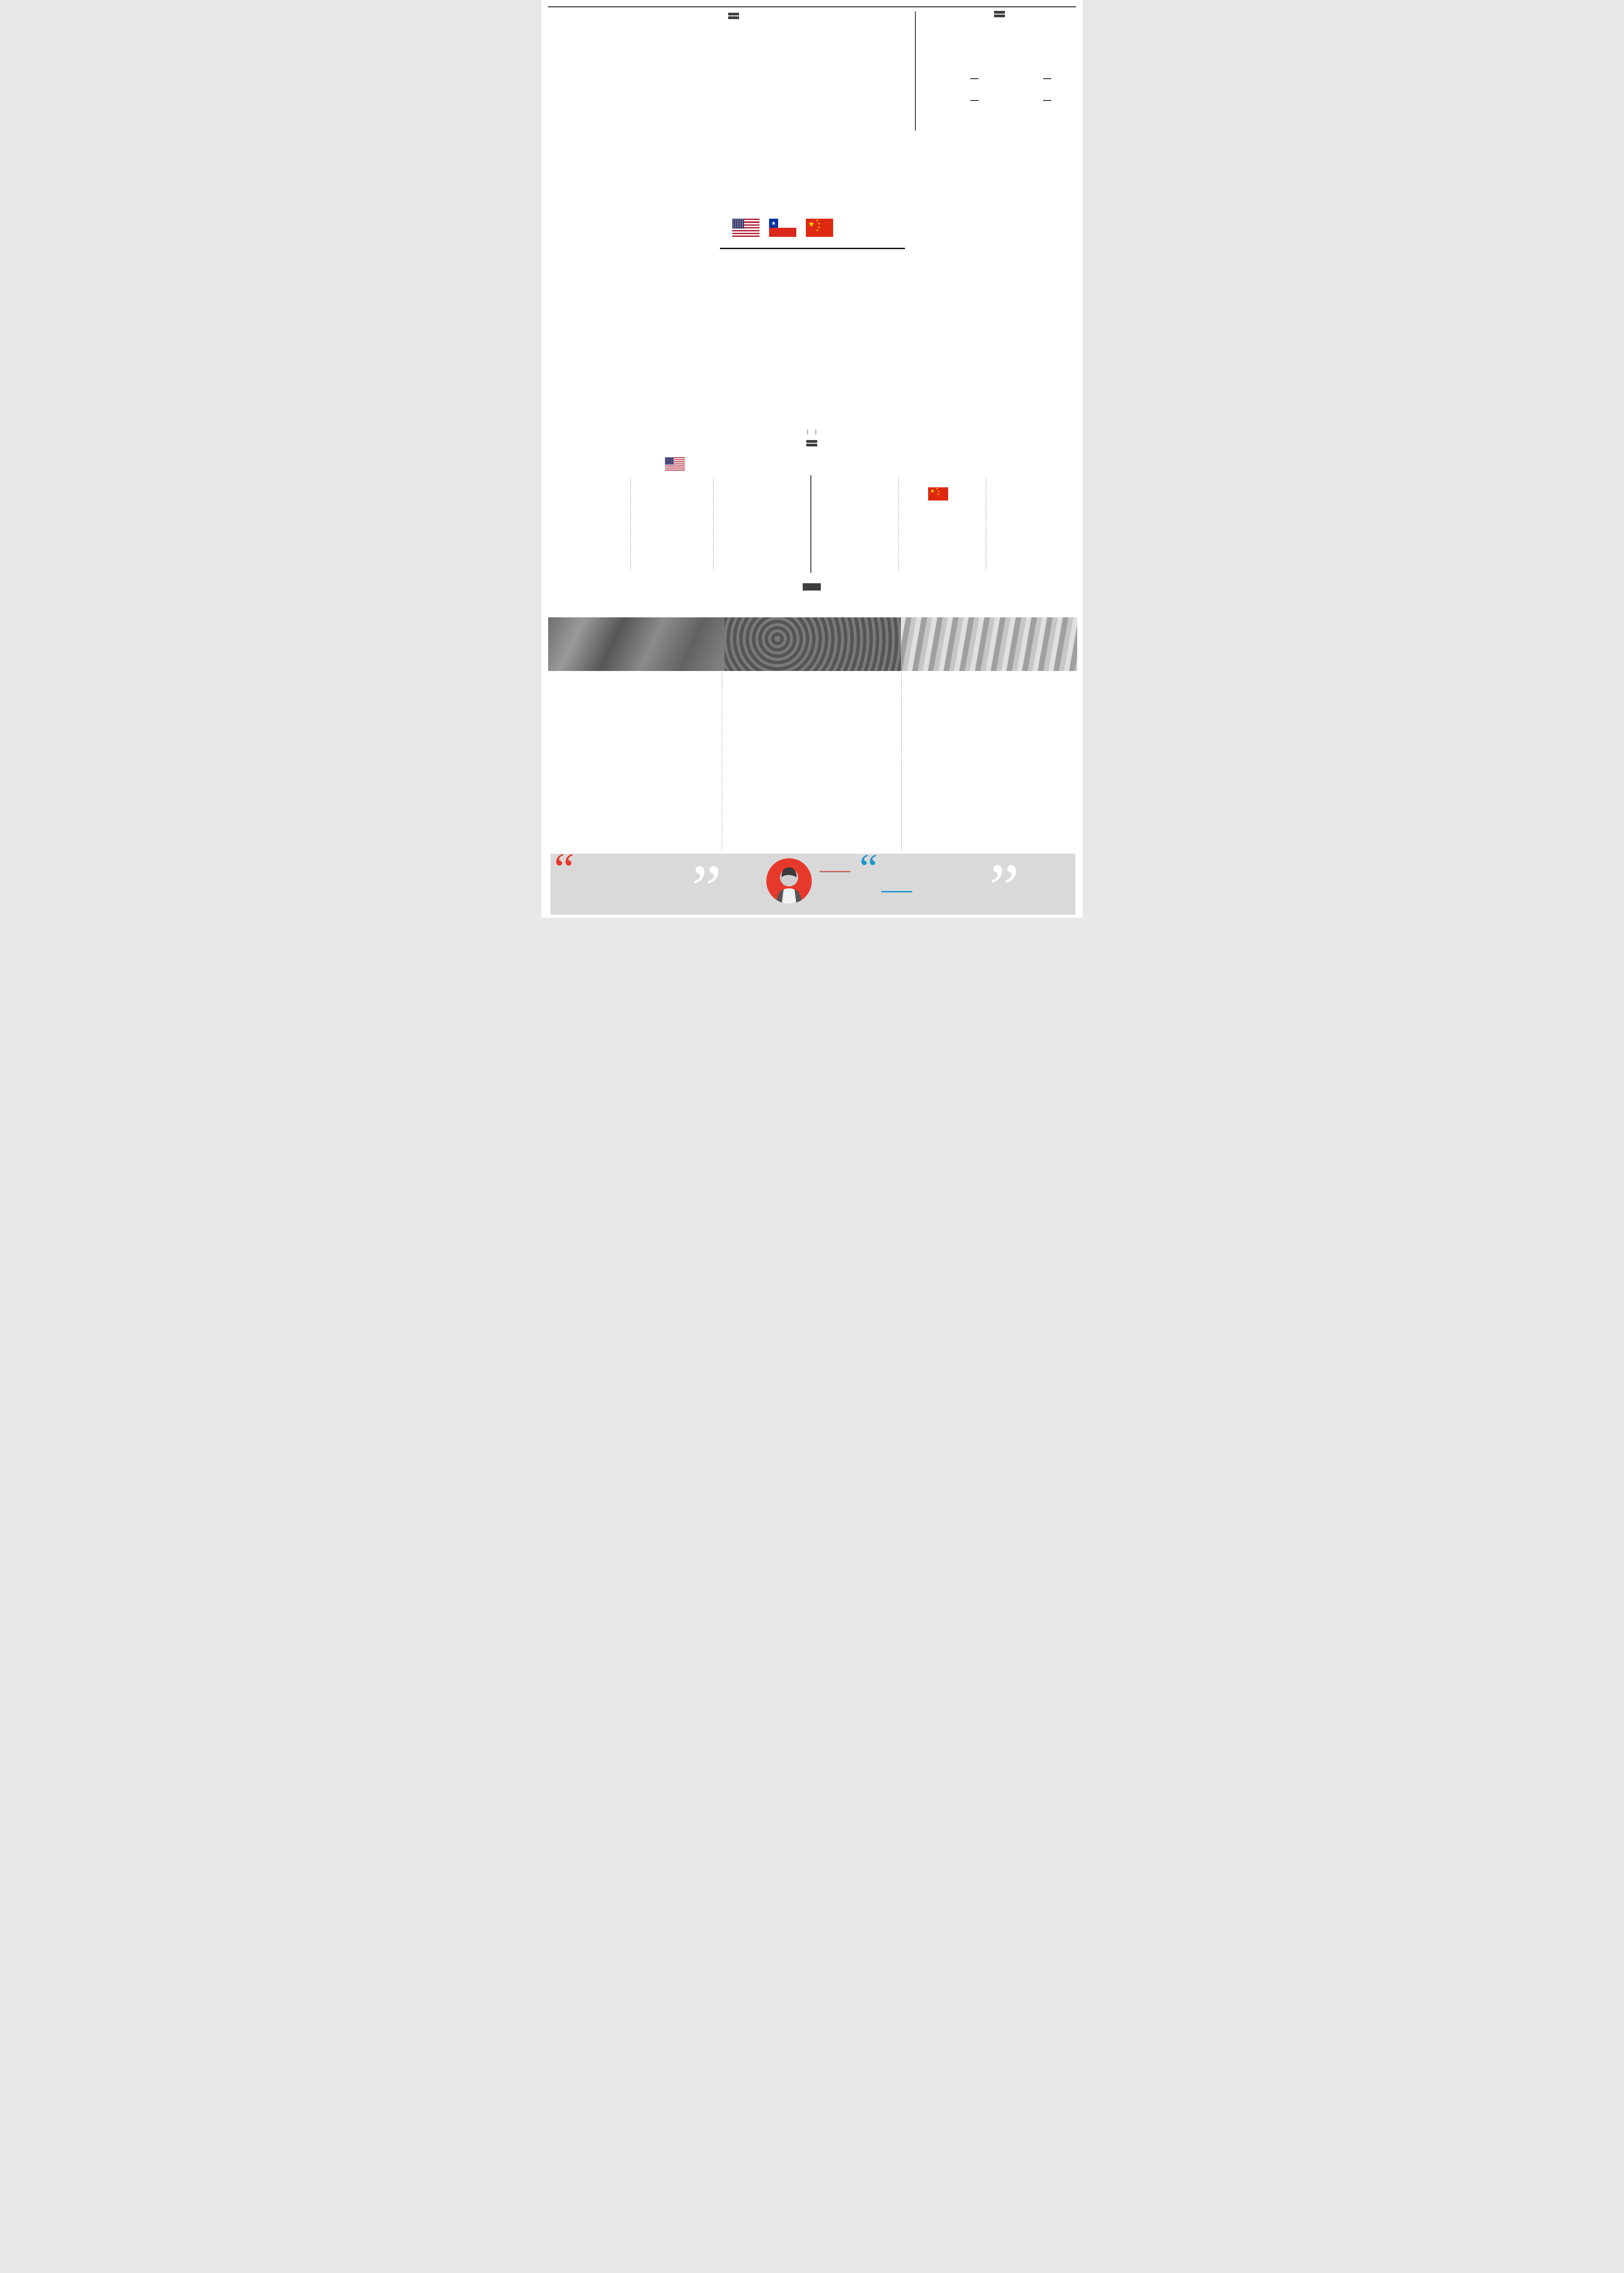  What do you see at coordinates (812, 300) in the screenshot?
I see `world-map-background` at bounding box center [812, 300].